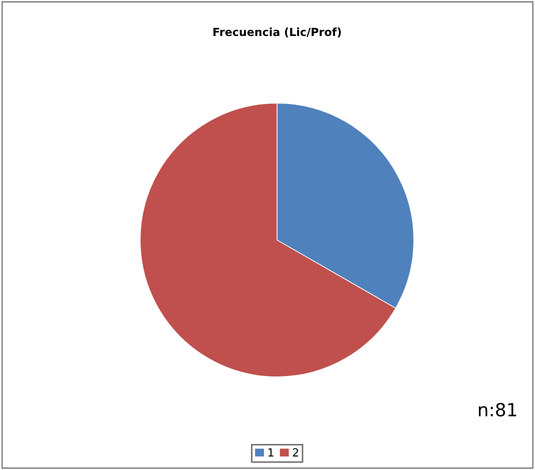 The image size is (535, 470). I want to click on legend-label: 2, so click(295, 452).